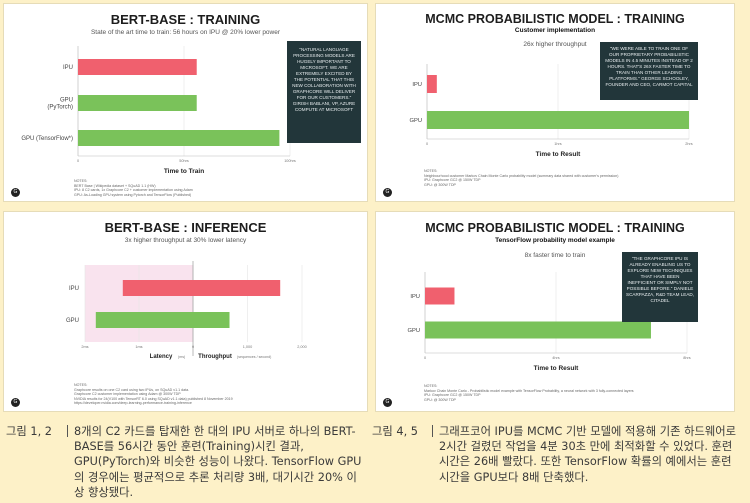  What do you see at coordinates (686, 358) in the screenshot?
I see `x-tick-label: 8hrs` at bounding box center [686, 358].